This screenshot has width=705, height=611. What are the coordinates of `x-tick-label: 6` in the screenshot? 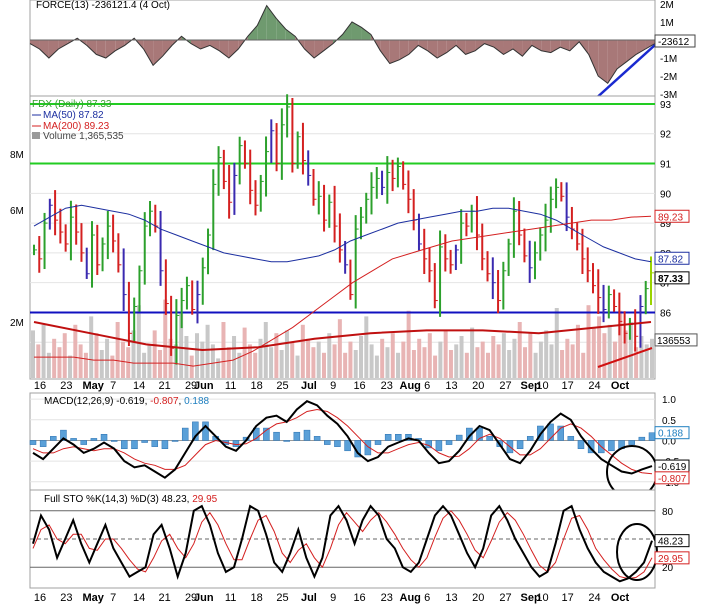 It's located at (427, 386).